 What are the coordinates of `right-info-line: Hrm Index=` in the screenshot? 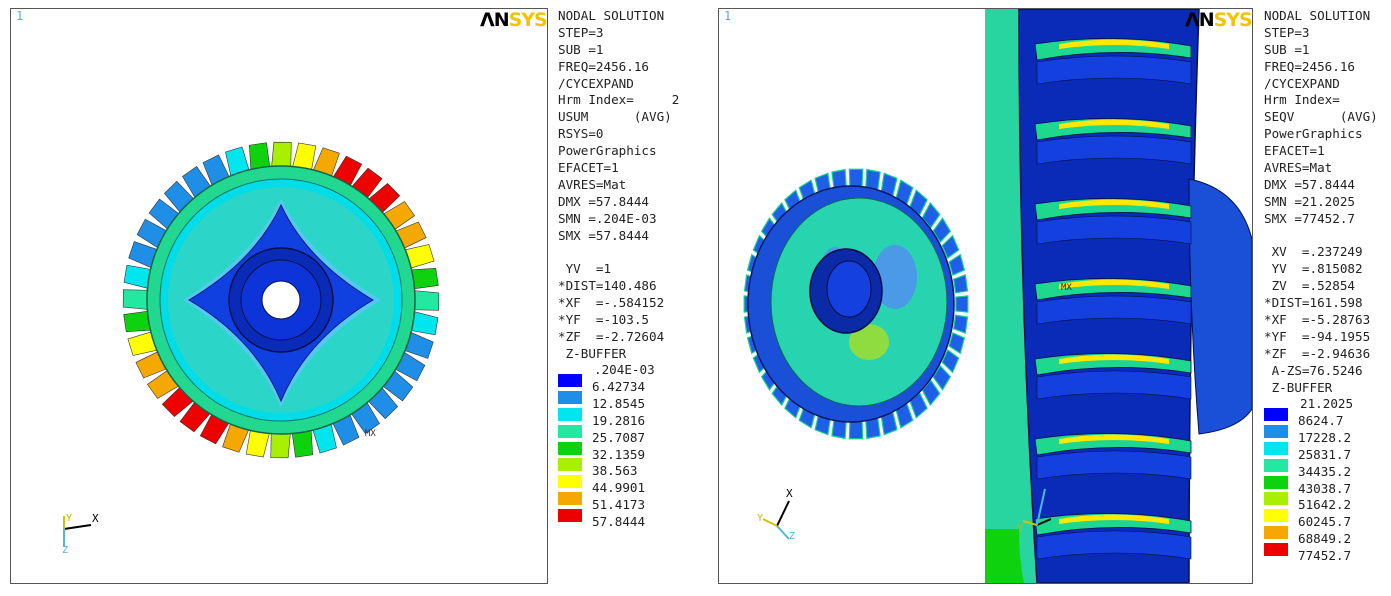 It's located at (1302, 100).